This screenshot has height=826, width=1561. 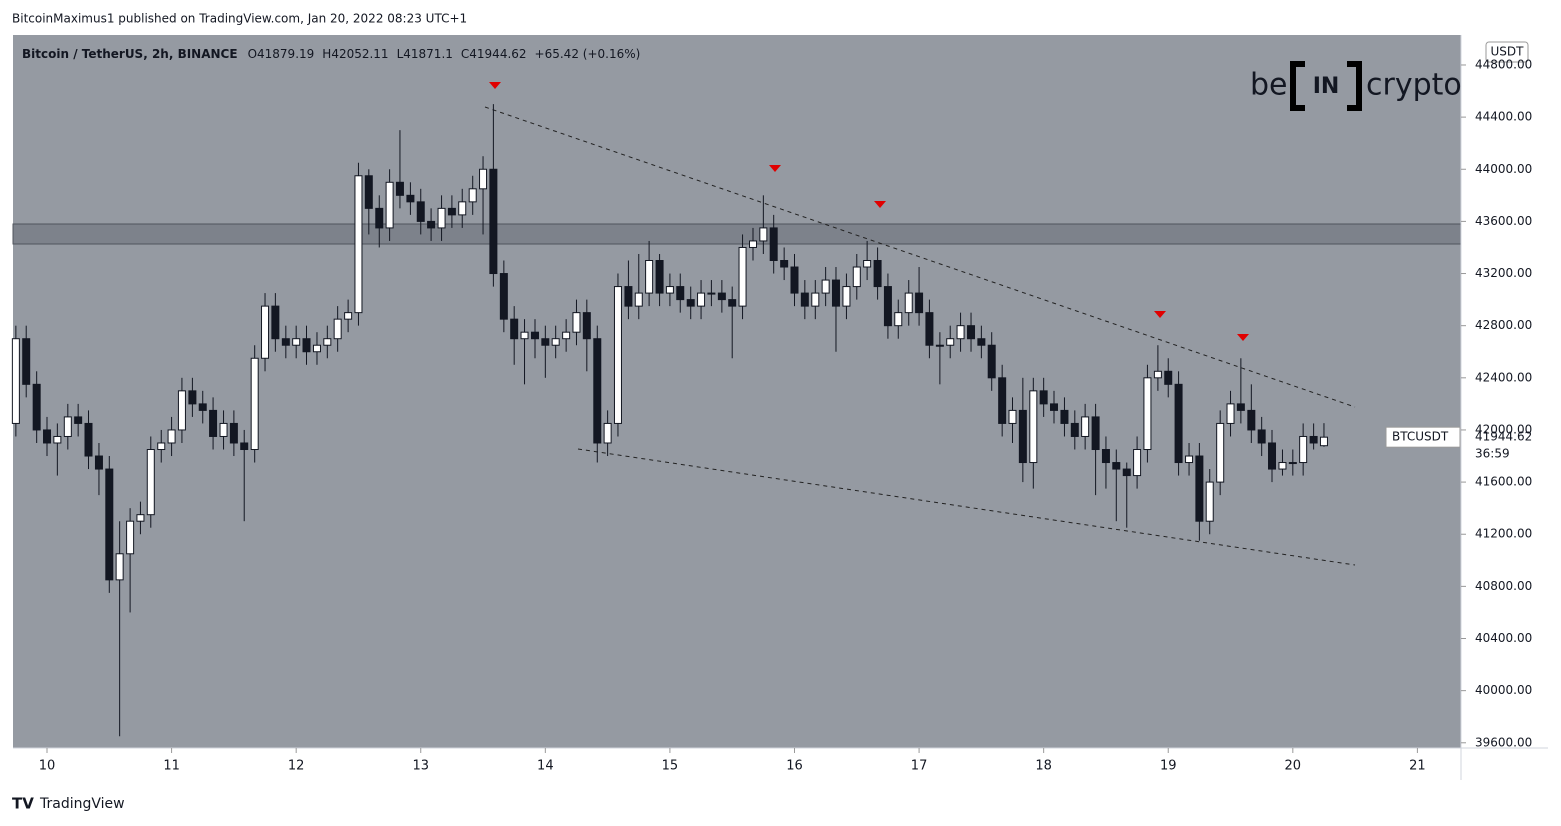 What do you see at coordinates (23, 804) in the screenshot?
I see `footer-logo: TV` at bounding box center [23, 804].